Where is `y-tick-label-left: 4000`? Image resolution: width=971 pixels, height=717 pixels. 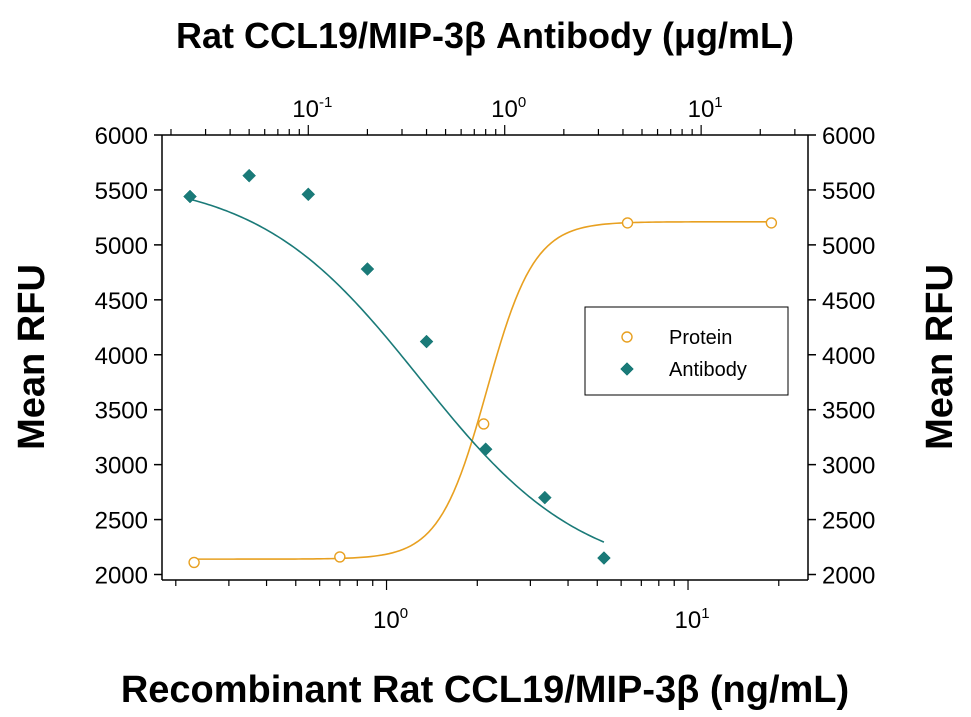 y-tick-label-left: 4000 is located at coordinates (121, 356).